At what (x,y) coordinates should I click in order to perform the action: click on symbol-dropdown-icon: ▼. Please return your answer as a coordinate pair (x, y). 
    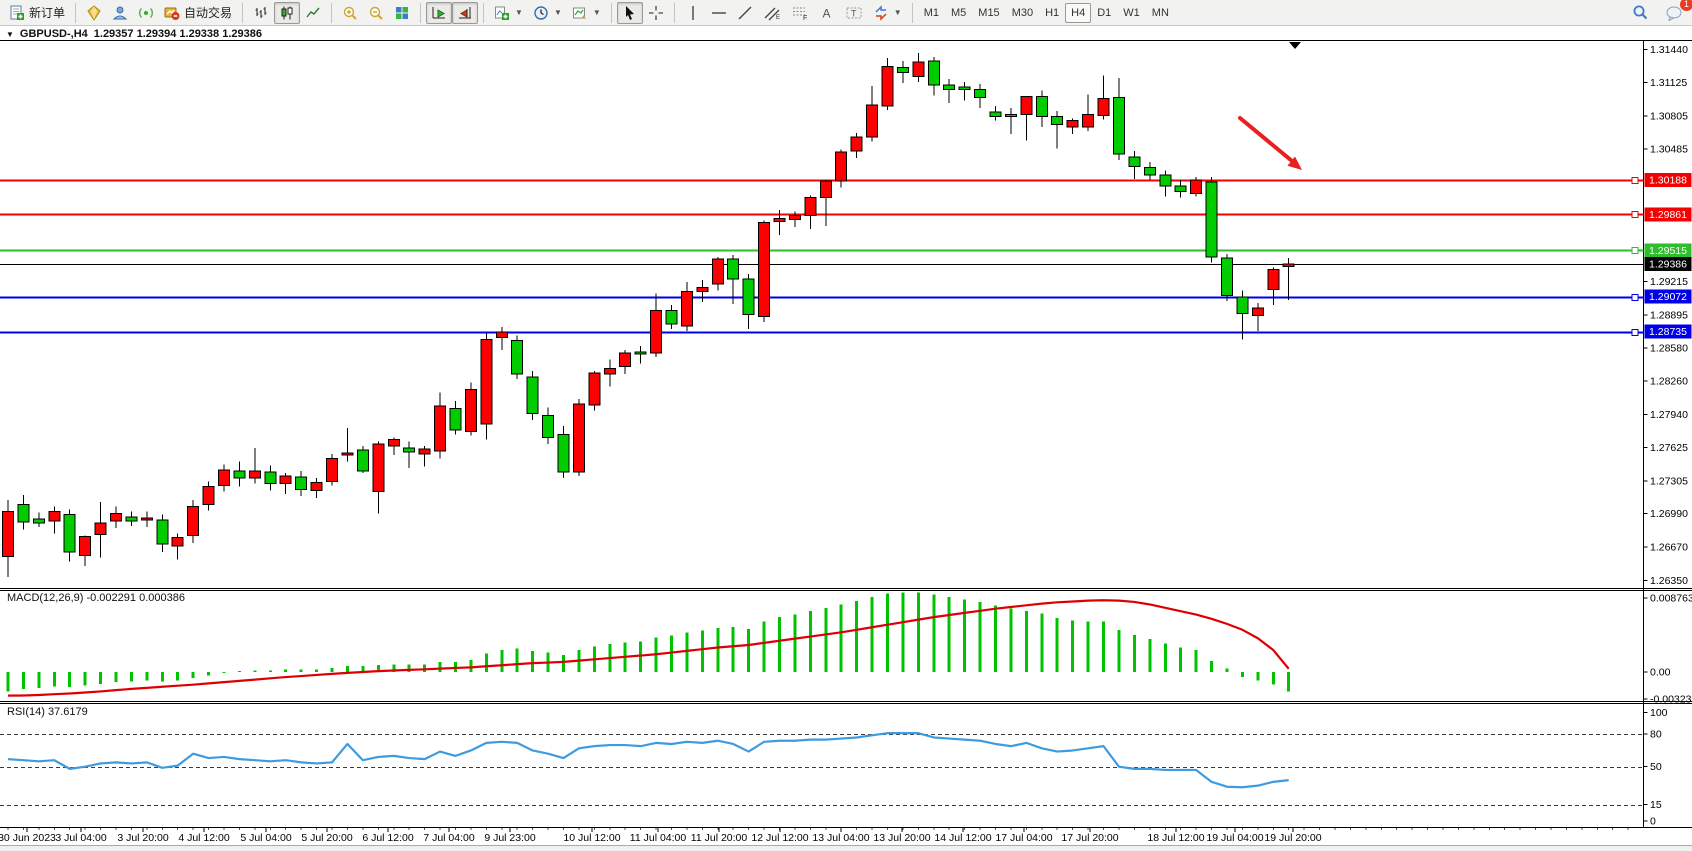
    Looking at the image, I should click on (10, 34).